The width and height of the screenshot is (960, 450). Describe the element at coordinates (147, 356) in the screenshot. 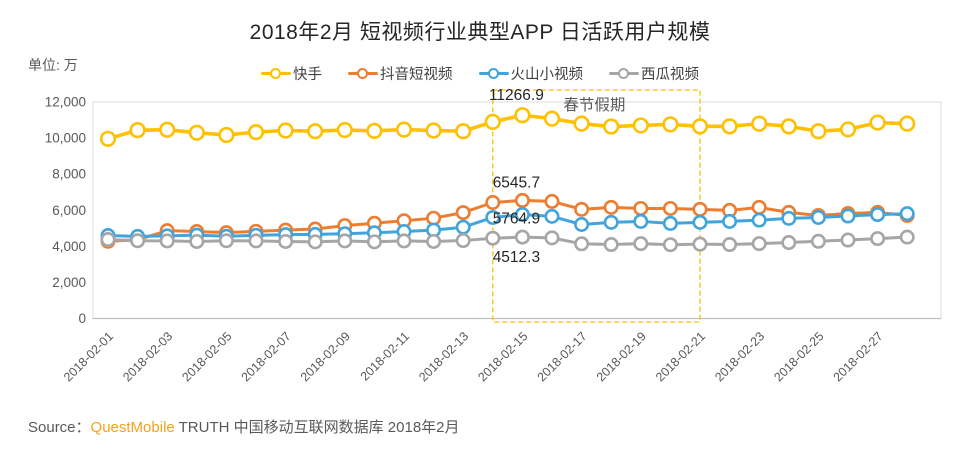

I see `x-tick-label: 2018-02-03` at that location.